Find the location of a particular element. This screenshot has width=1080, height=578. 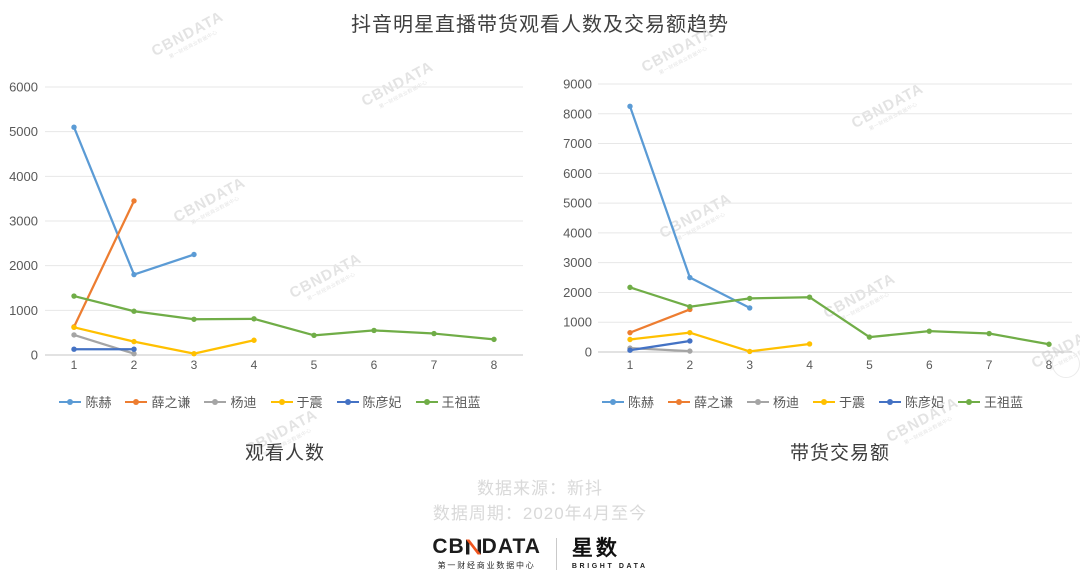

cbndata-n-icon is located at coordinates (473, 546).